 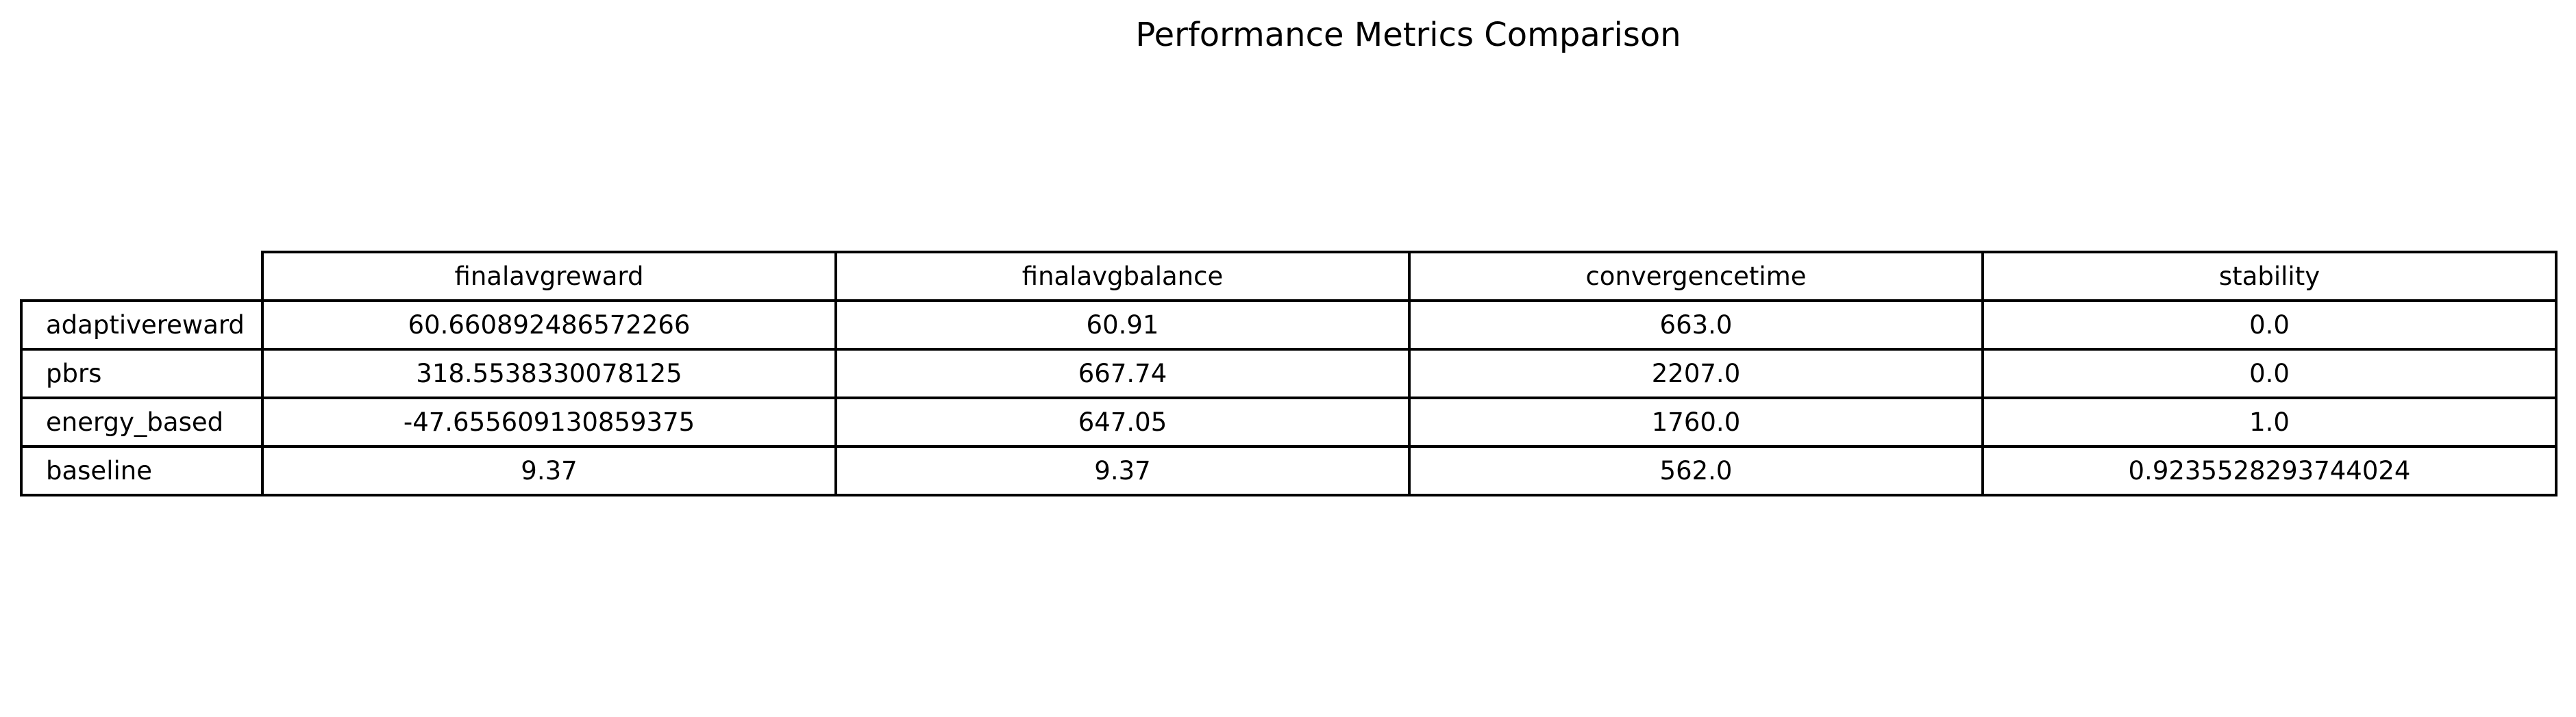 What do you see at coordinates (549, 325) in the screenshot?
I see `table-cell: 60.660892486572266` at bounding box center [549, 325].